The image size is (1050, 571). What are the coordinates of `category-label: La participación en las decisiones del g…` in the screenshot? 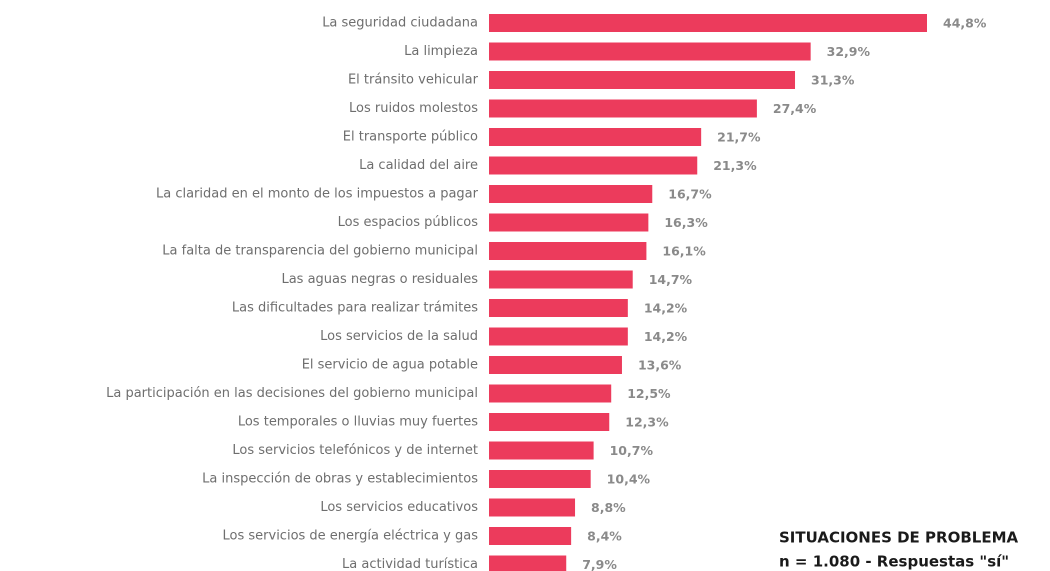 It's located at (292, 393).